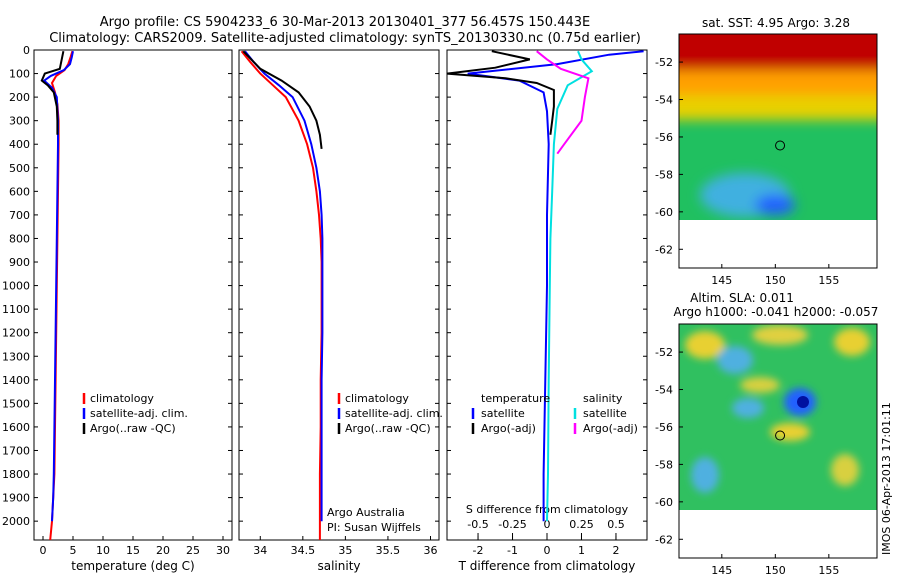 The image size is (900, 580). What do you see at coordinates (388, 550) in the screenshot?
I see `salinity-xtick-label: 35.5` at bounding box center [388, 550].